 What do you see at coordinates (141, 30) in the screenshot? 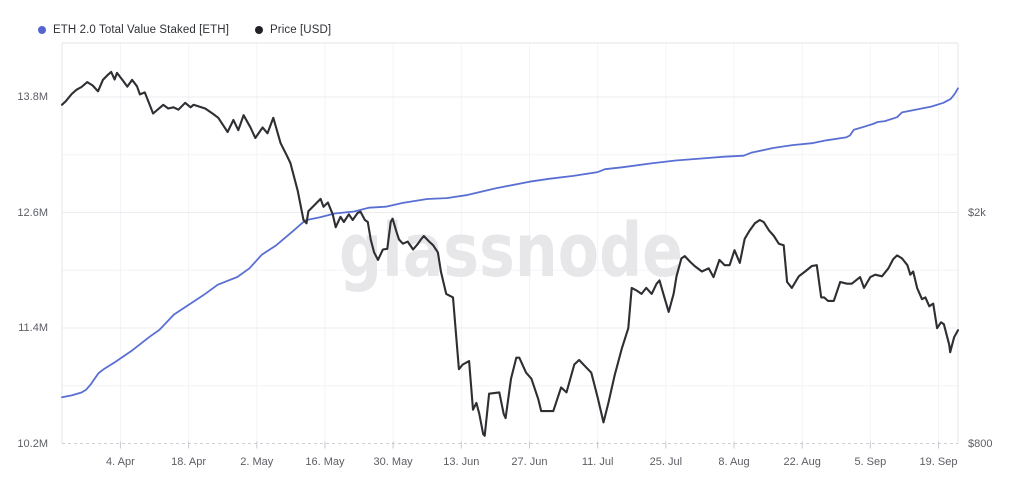
I see `staked-series-label: ETH 2.0 Total Value Staked [ETH]` at bounding box center [141, 30].